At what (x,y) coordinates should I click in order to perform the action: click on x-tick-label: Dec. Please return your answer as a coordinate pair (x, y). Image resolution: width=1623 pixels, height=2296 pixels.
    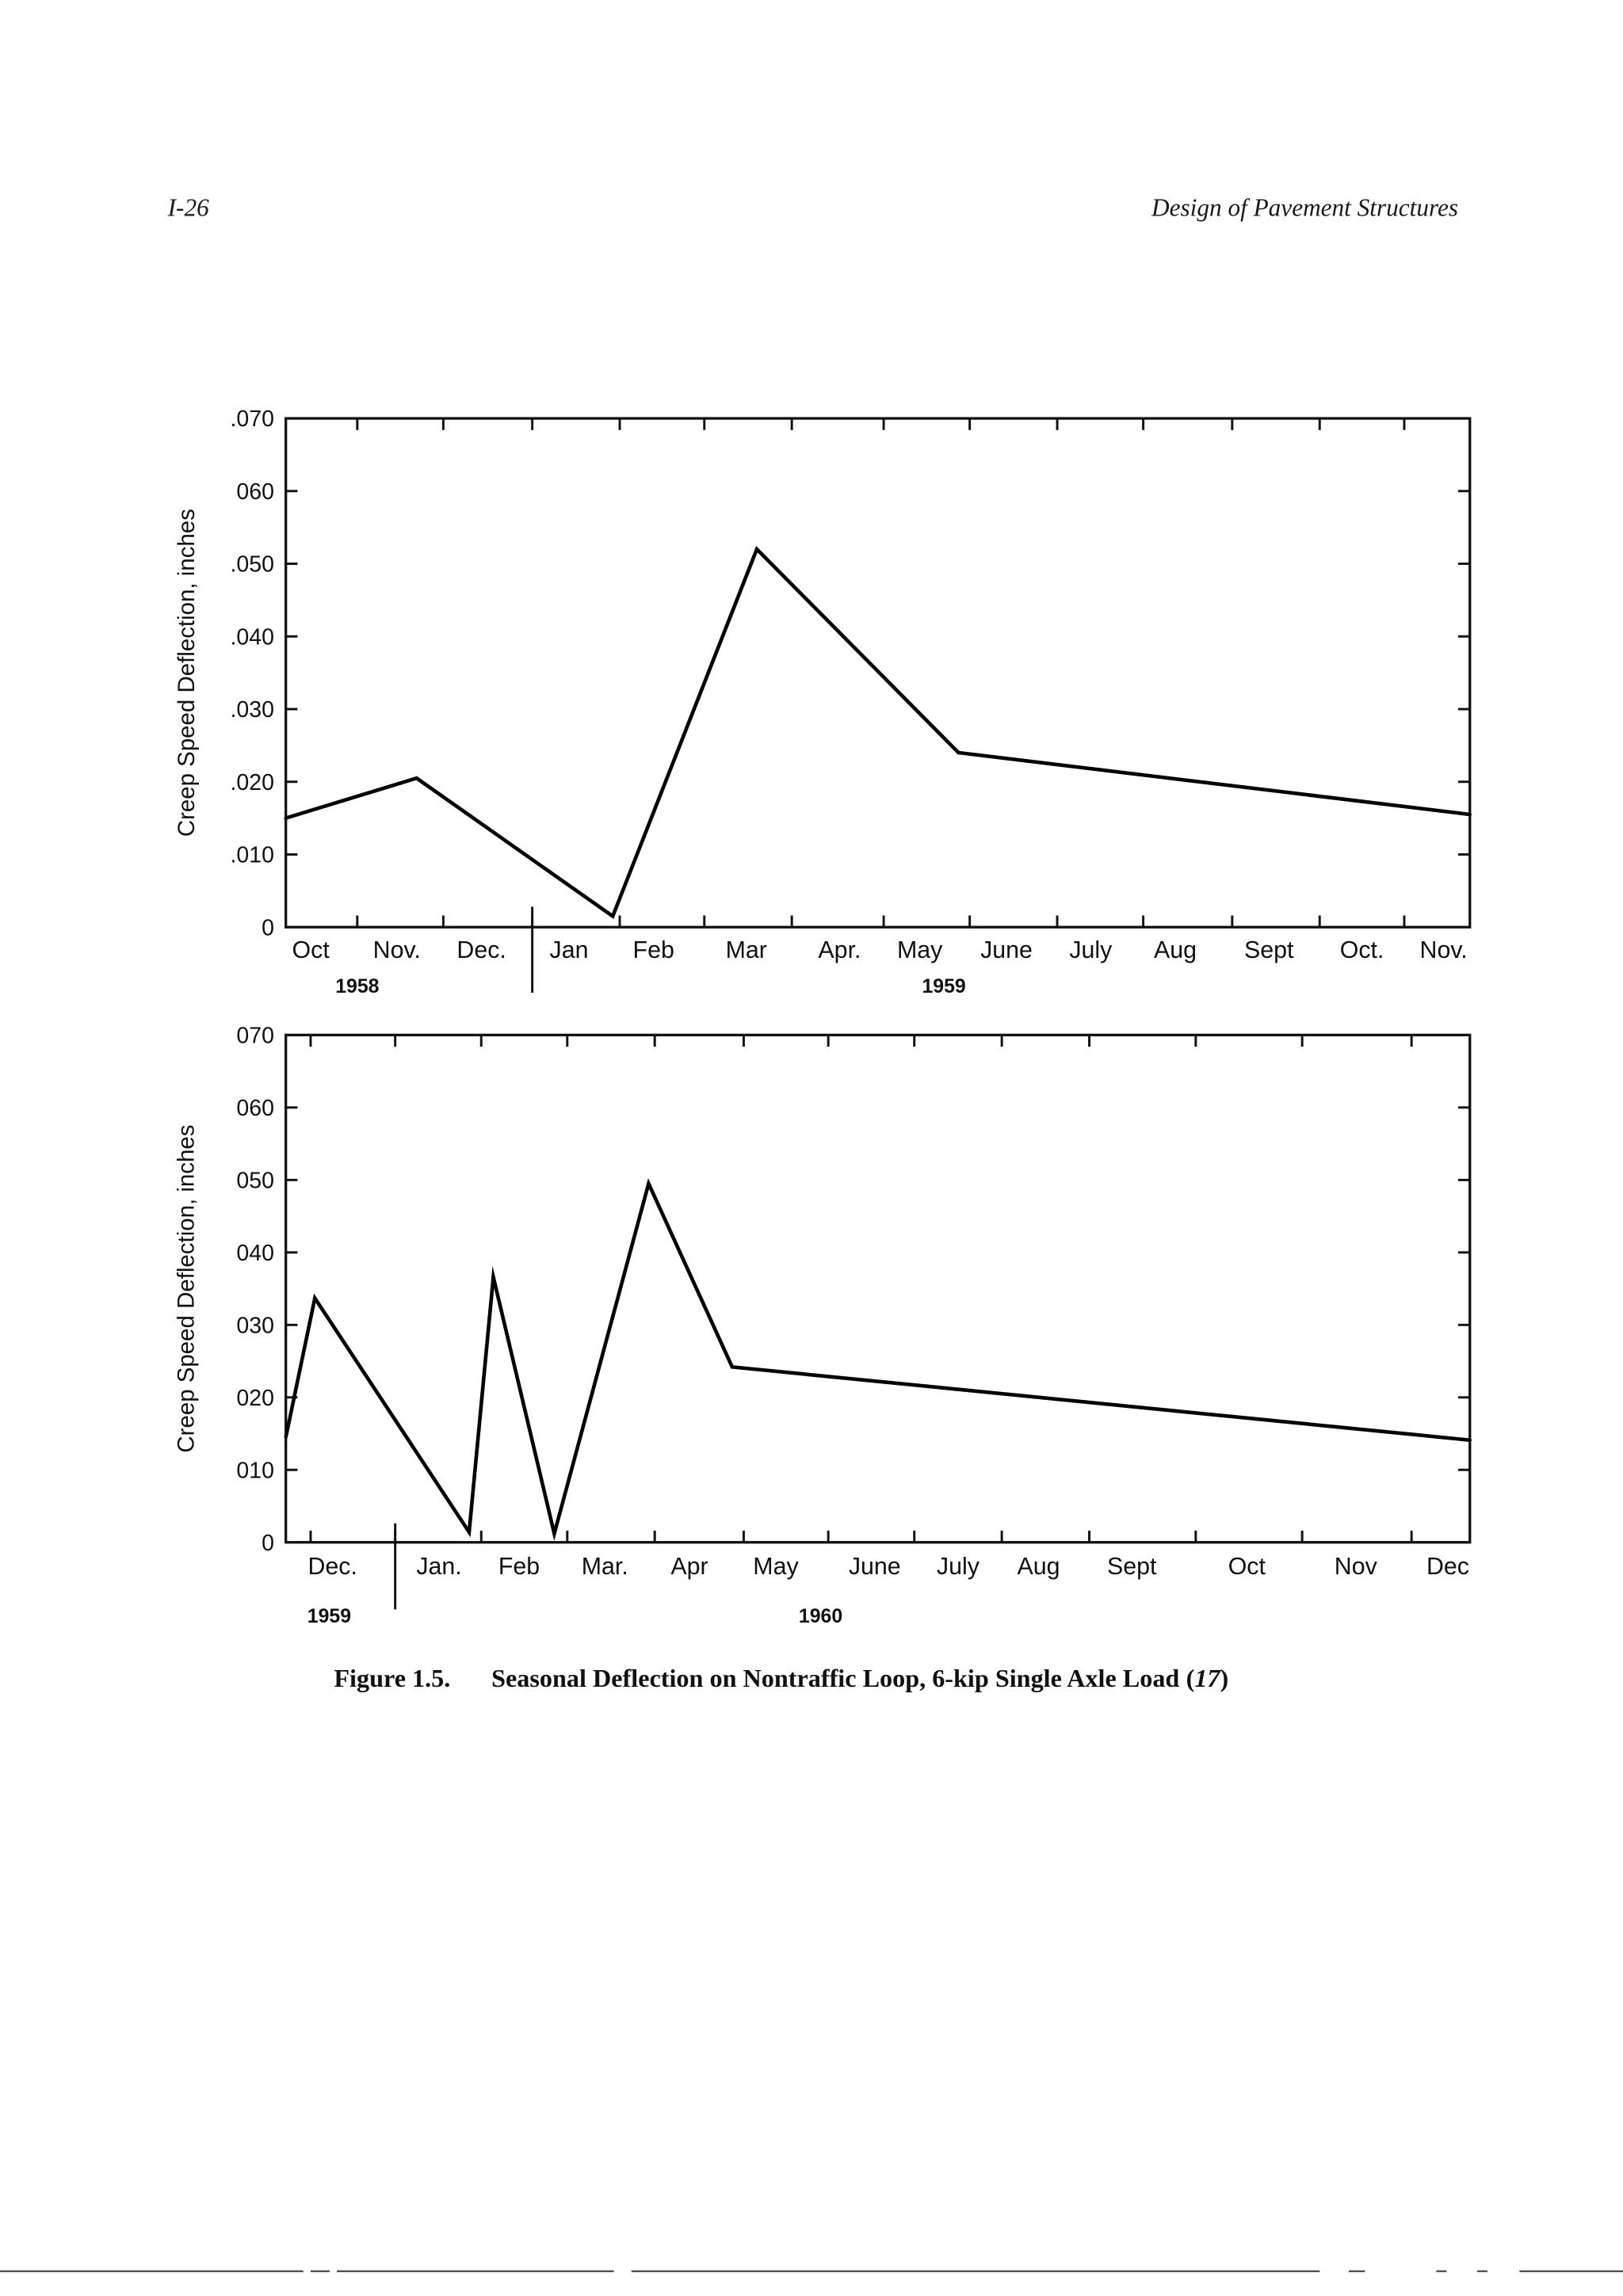
    Looking at the image, I should click on (1448, 1567).